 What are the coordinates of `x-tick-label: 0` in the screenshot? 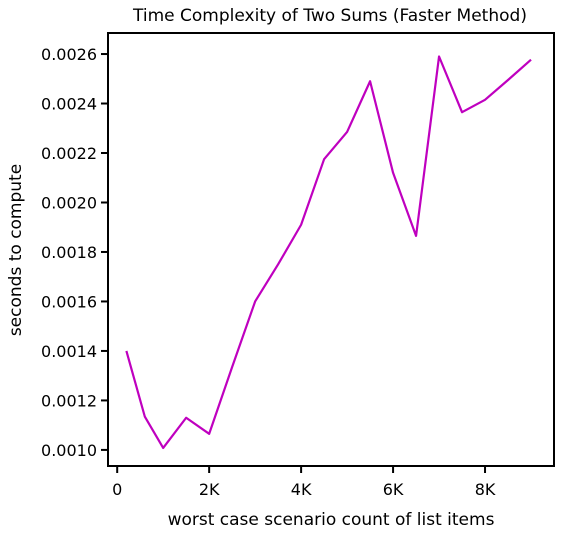 It's located at (117, 489).